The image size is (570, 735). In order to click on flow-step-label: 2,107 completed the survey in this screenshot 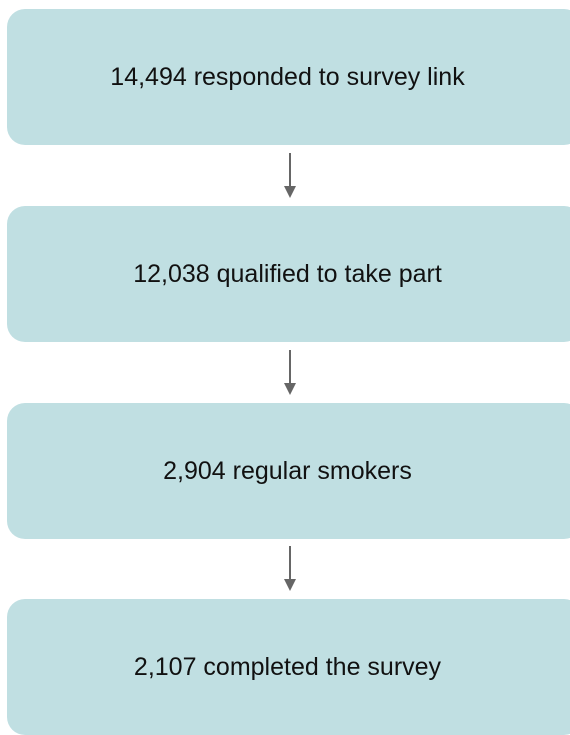, I will do `click(287, 666)`.